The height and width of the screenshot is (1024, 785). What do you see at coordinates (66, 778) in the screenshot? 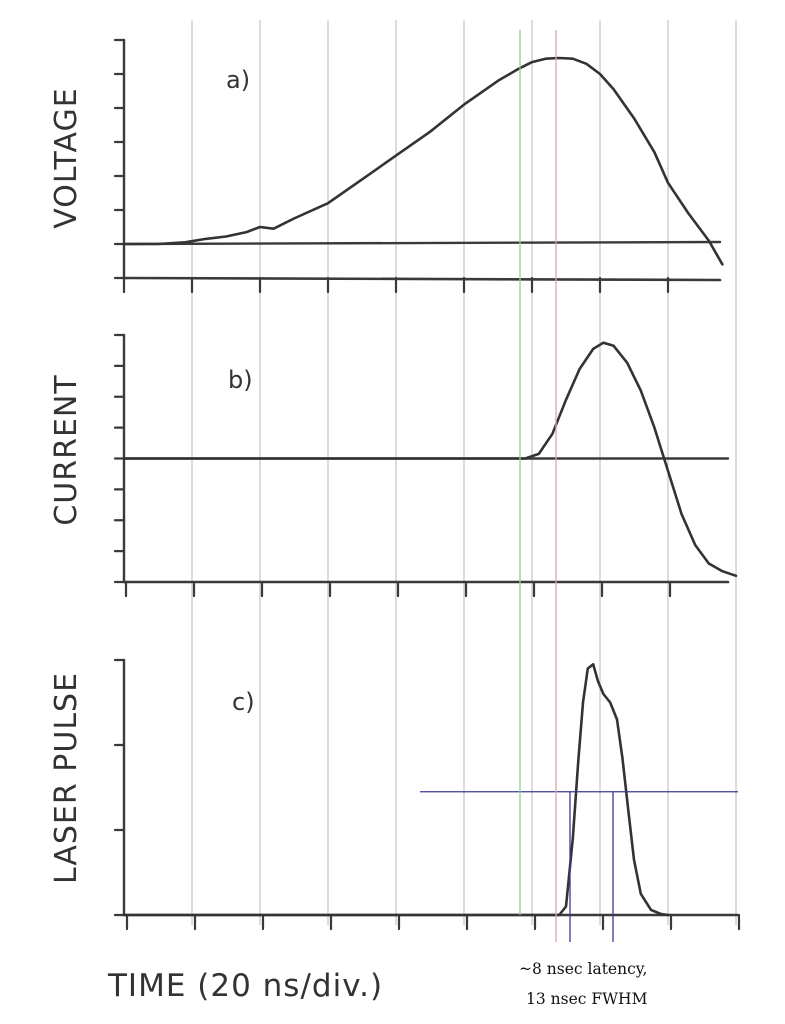
I see `laser-pulse-axis-label: LASER PULSE` at bounding box center [66, 778].